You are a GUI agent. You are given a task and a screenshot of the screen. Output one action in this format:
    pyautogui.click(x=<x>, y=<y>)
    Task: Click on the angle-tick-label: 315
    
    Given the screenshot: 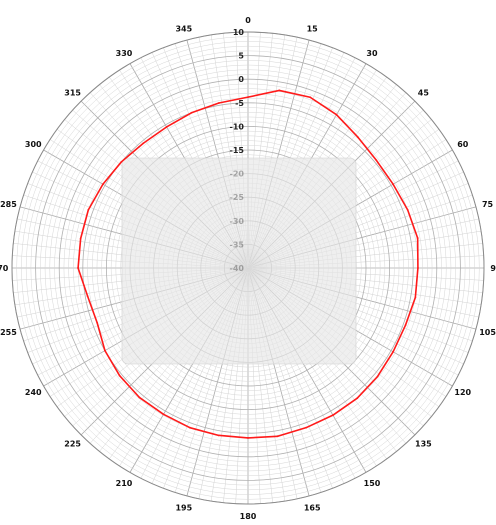 What is the action you would take?
    pyautogui.click(x=72, y=93)
    